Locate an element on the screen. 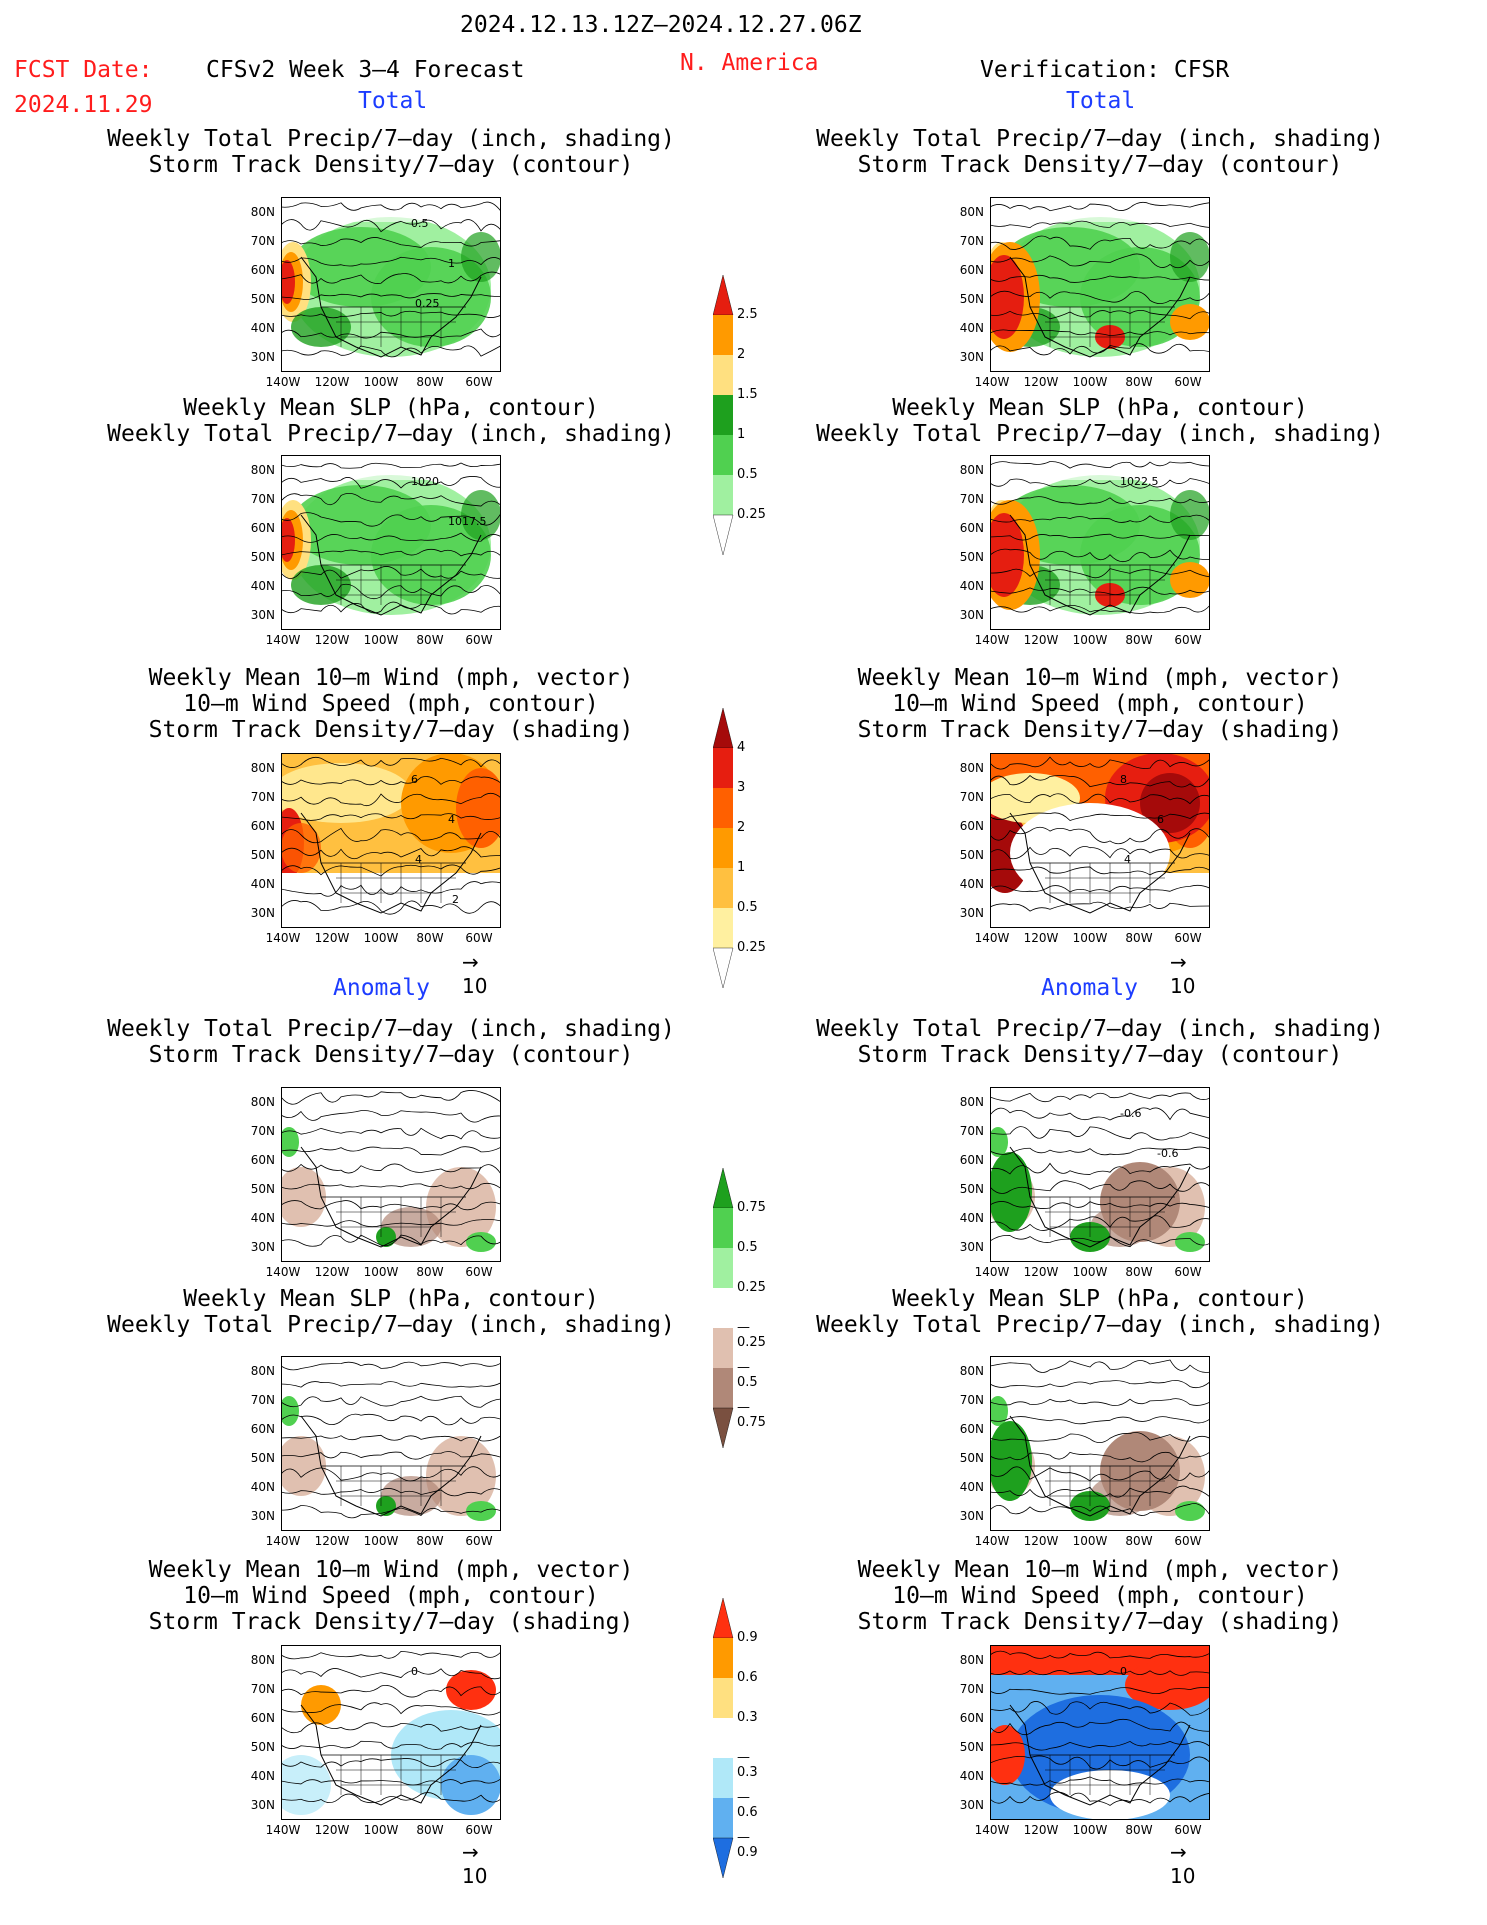 The image size is (1487, 1925). vector-ref-1: → 10 is located at coordinates (475, 974).